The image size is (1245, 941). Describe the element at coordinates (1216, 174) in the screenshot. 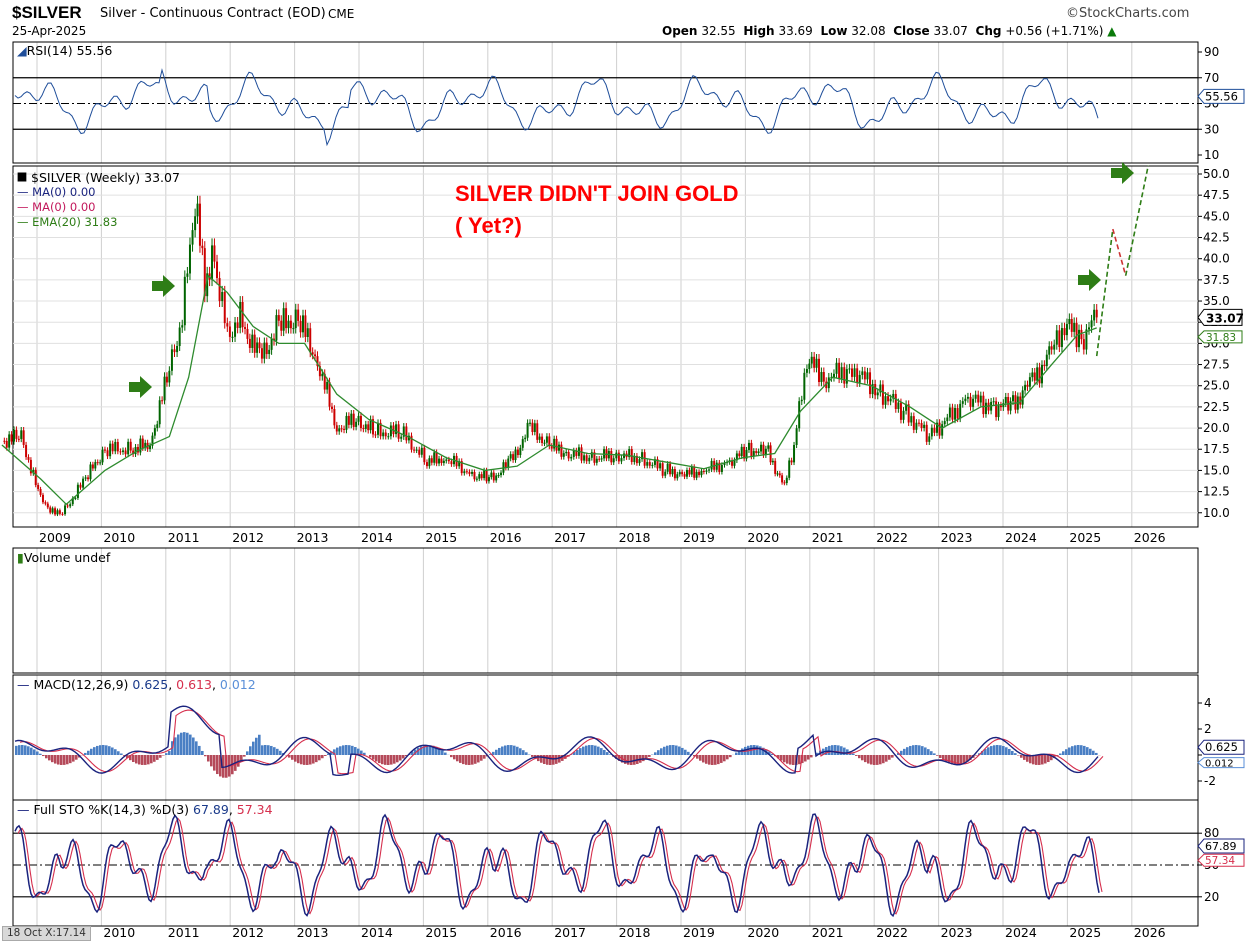

I see `price-tick-label: 50.0` at that location.